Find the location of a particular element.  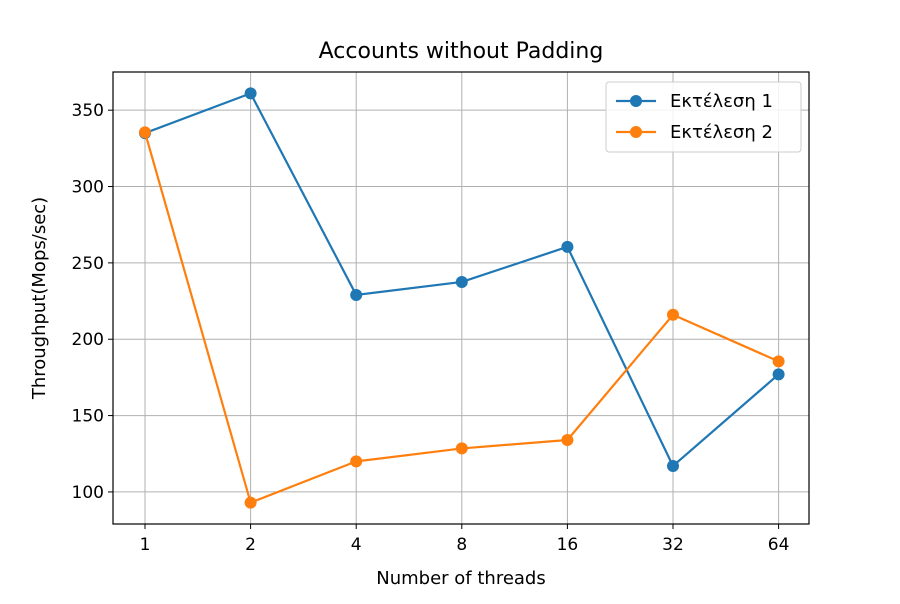

x-axis: 1 2 4 8 16 32 64 is located at coordinates (465, 539).